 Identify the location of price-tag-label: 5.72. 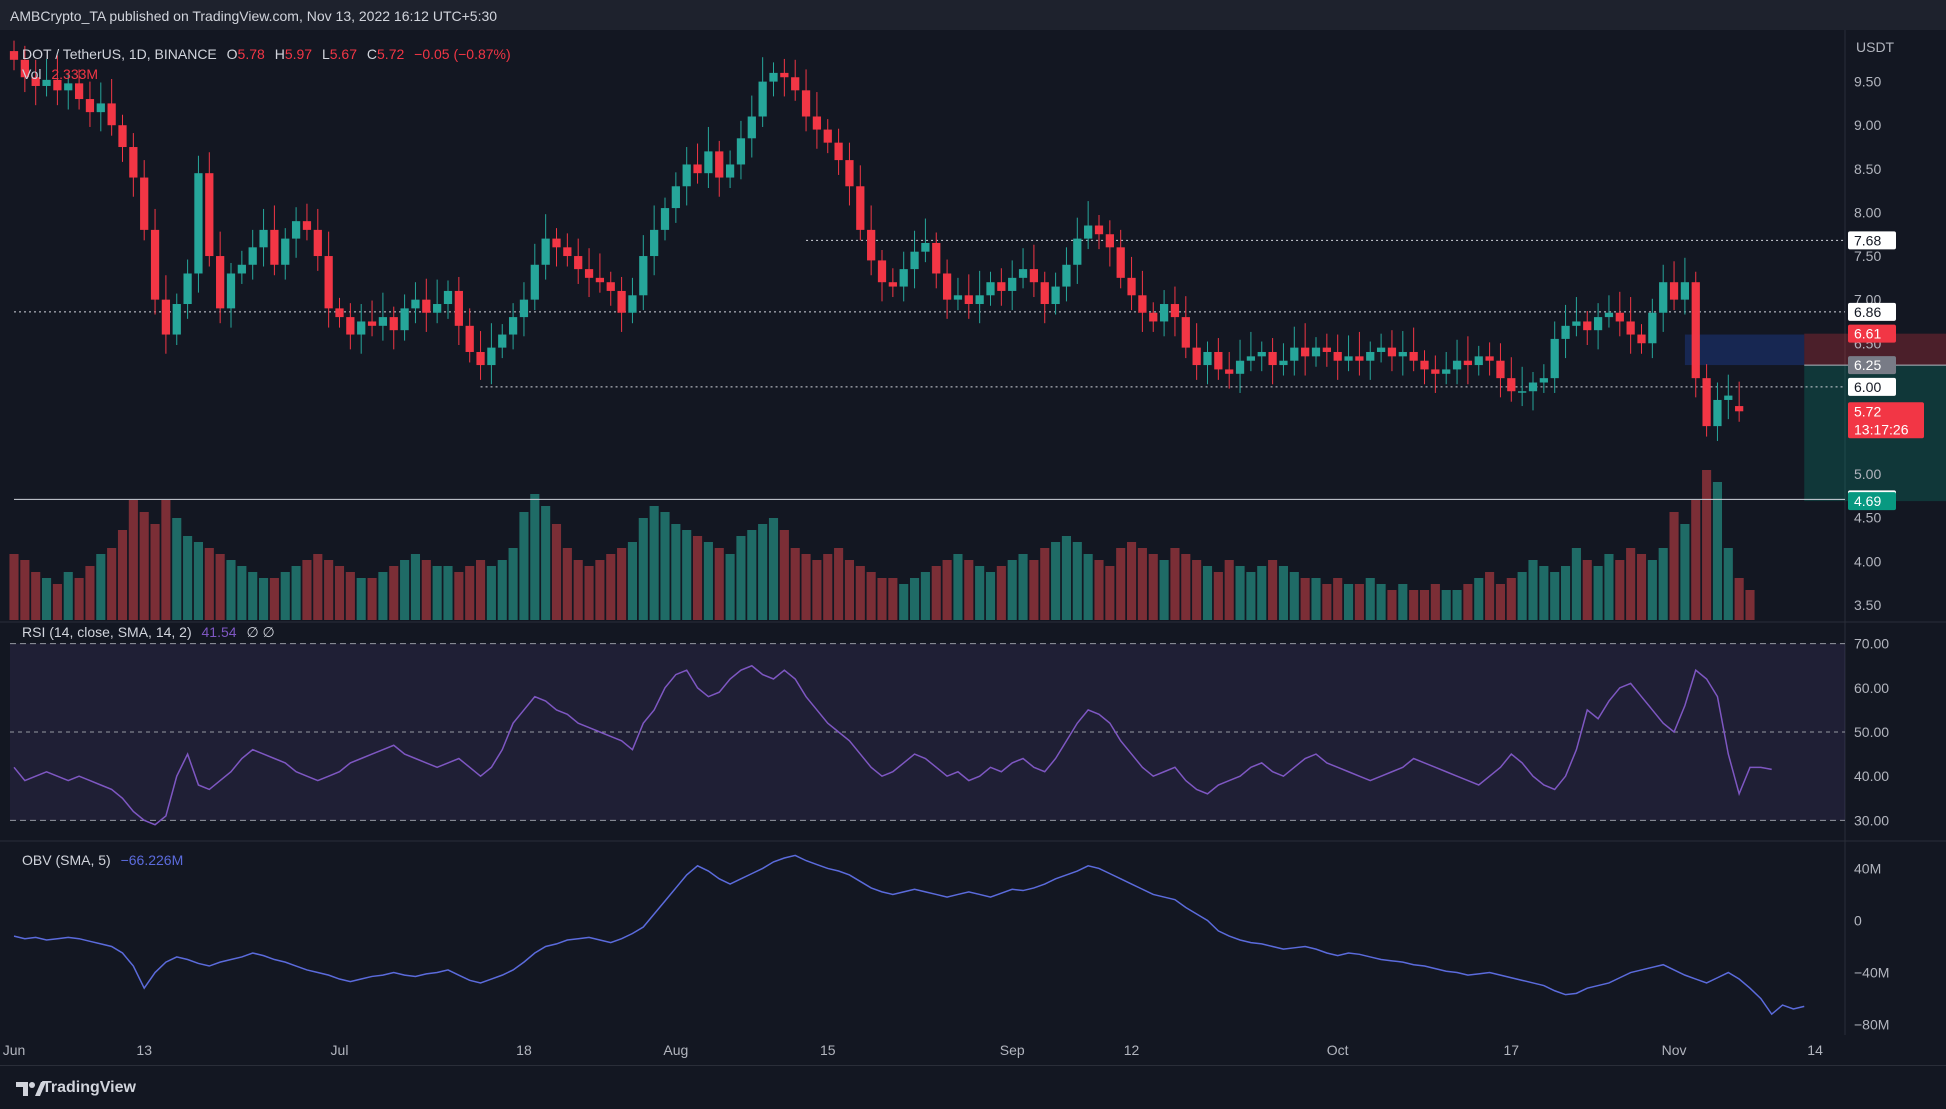
(1867, 411).